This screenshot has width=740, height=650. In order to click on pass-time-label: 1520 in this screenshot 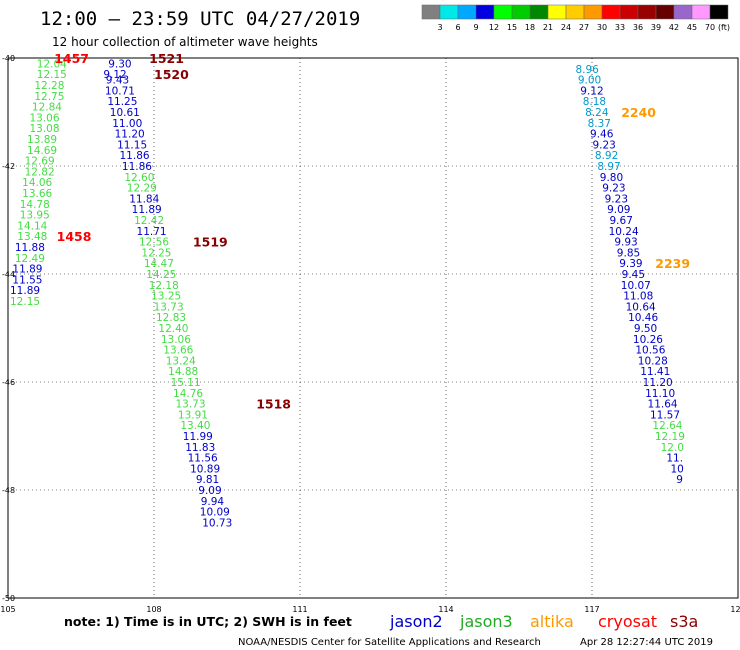, I will do `click(171, 74)`.